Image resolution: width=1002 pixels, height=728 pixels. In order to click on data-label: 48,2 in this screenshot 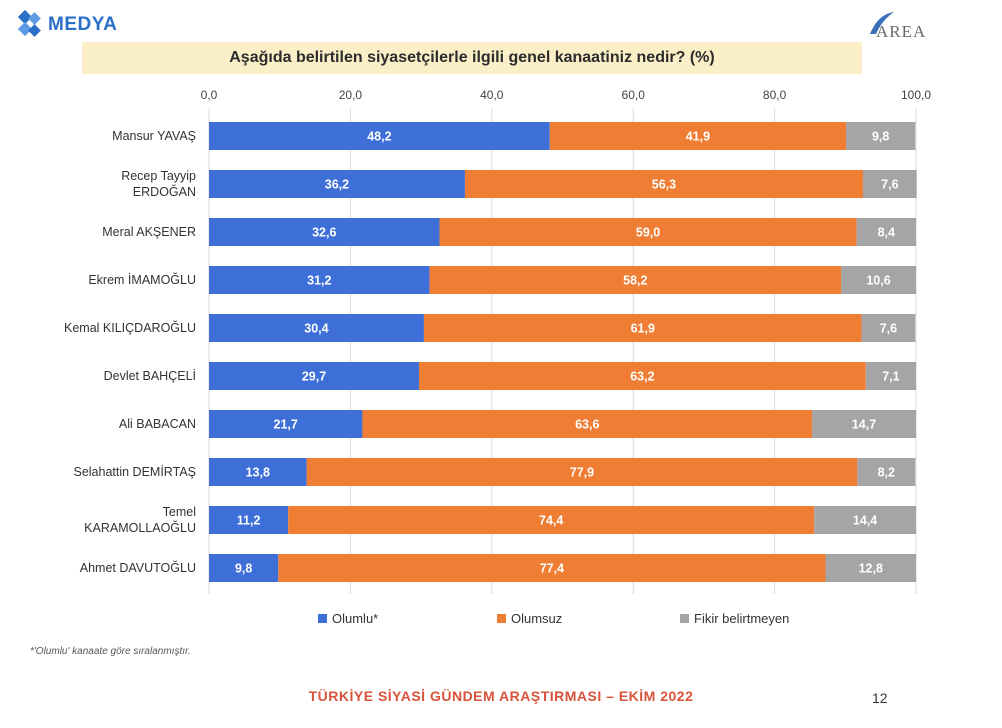, I will do `click(379, 137)`.